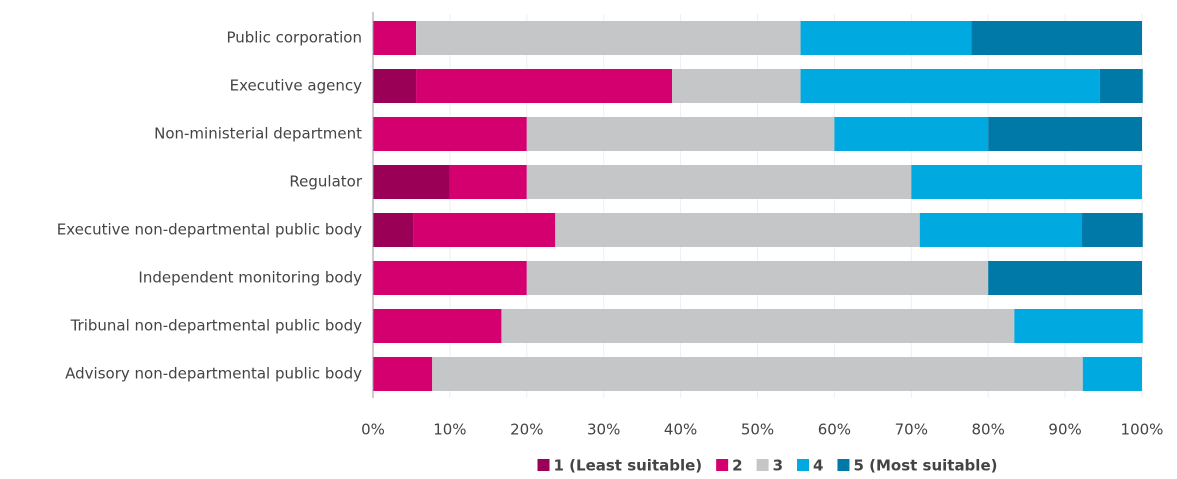  Describe the element at coordinates (1142, 430) in the screenshot. I see `x-tick-label: 100%` at that location.